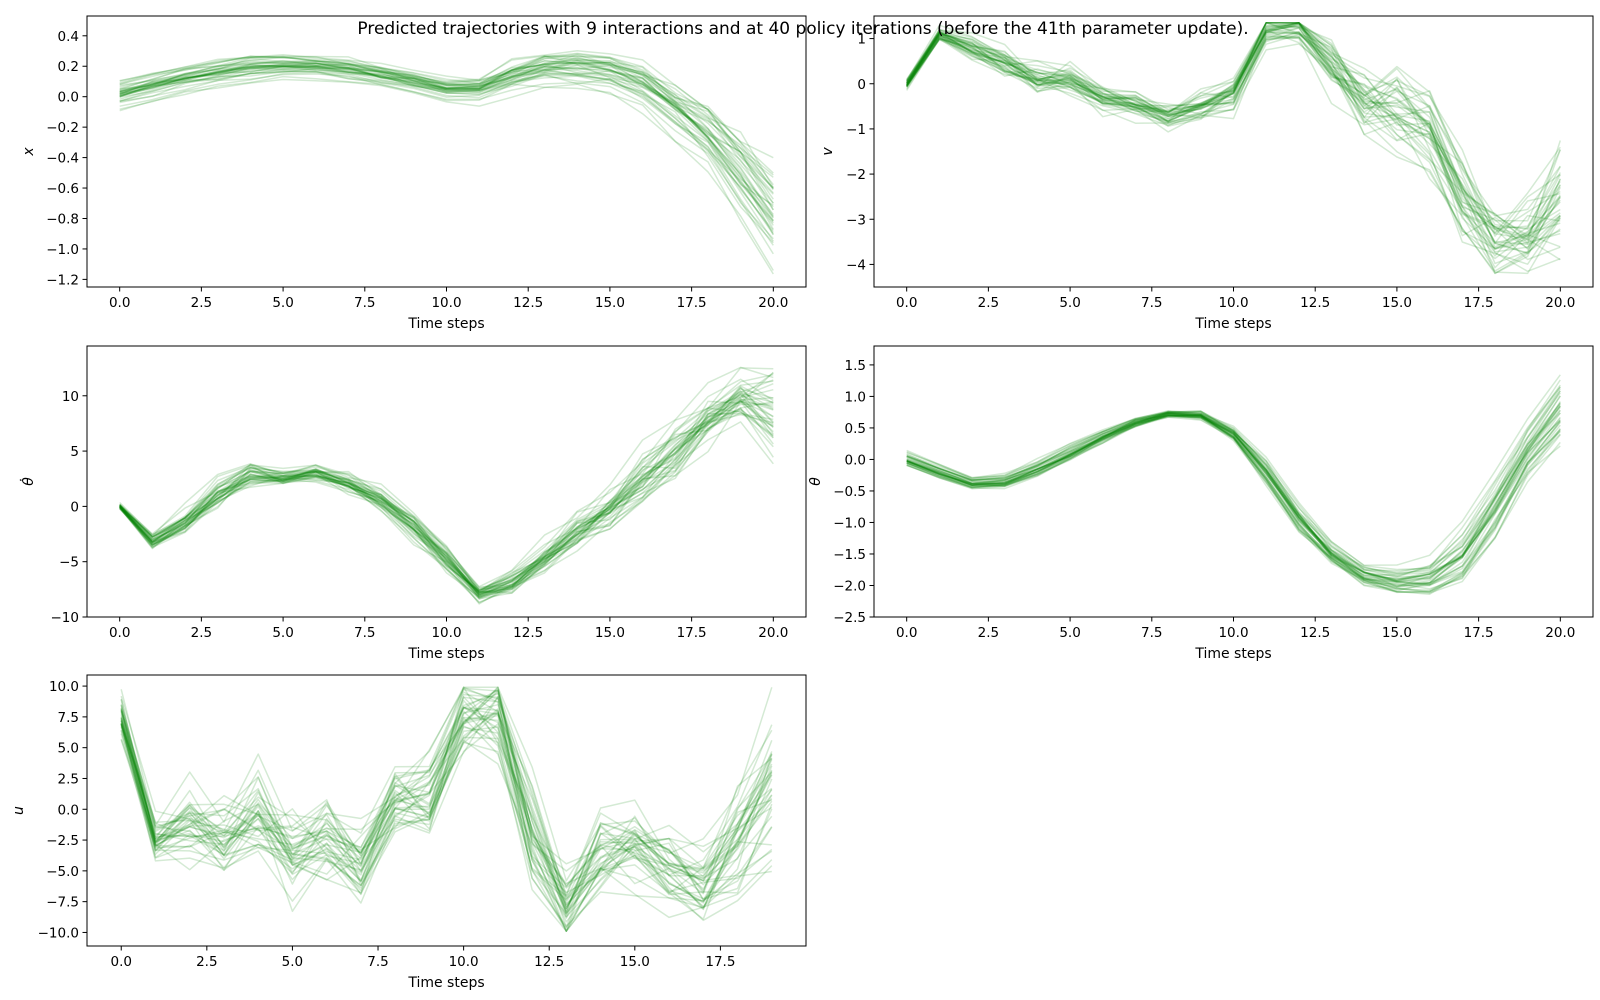  Describe the element at coordinates (856, 130) in the screenshot. I see `y-tick-label: −1` at that location.